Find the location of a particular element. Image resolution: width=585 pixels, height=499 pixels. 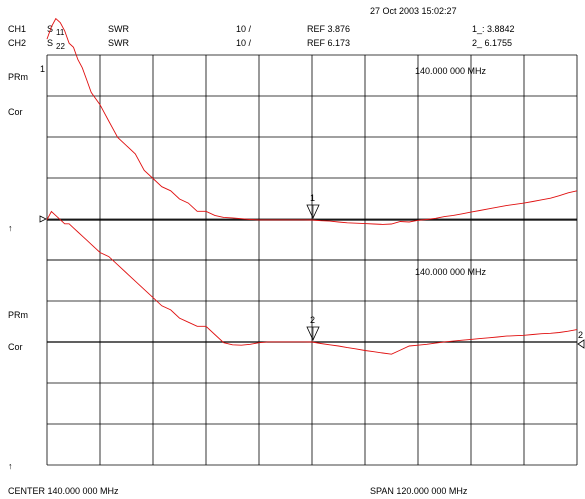

ch2-param-sub: 22 is located at coordinates (60, 46).